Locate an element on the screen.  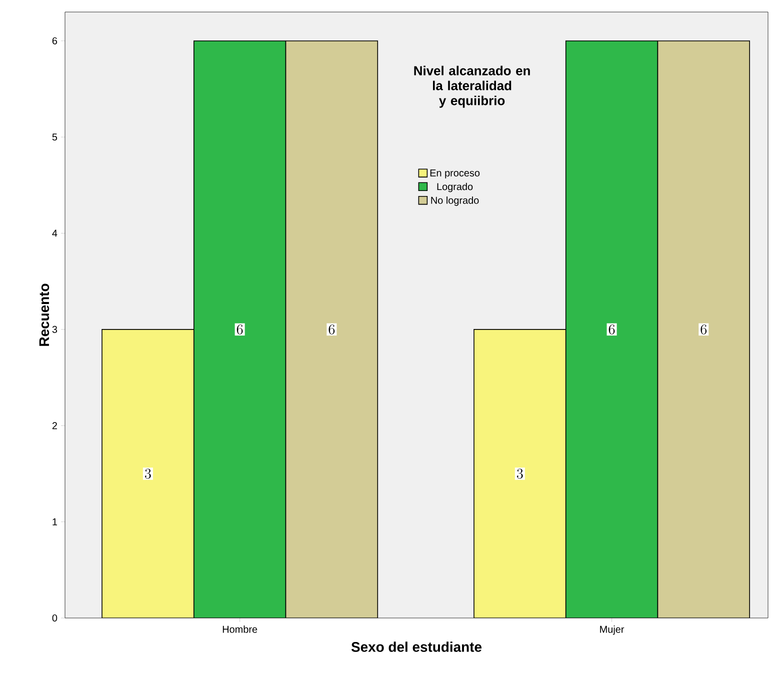
y-tick-label: 0 is located at coordinates (55, 618).